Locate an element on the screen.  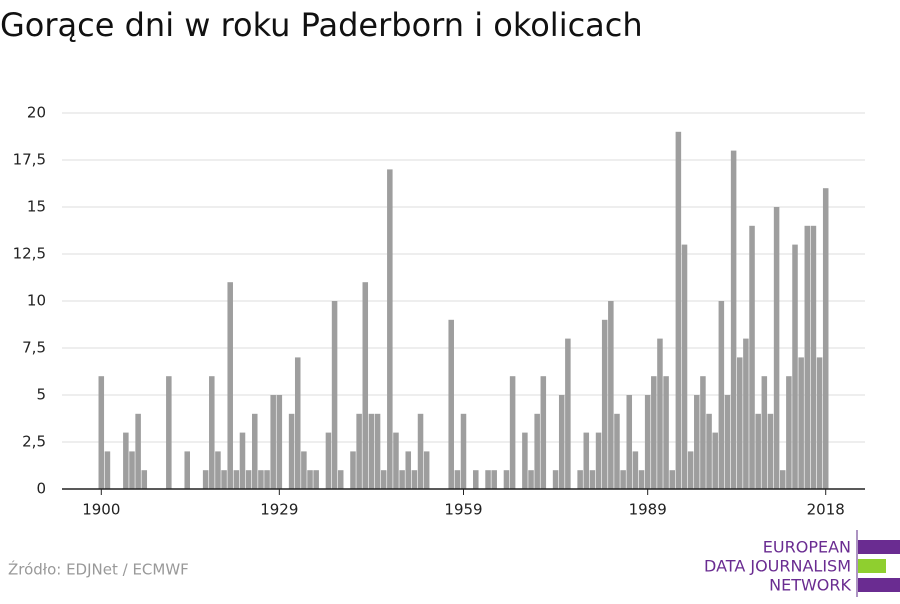
y-tick-label: 12,5 is located at coordinates (29, 254).